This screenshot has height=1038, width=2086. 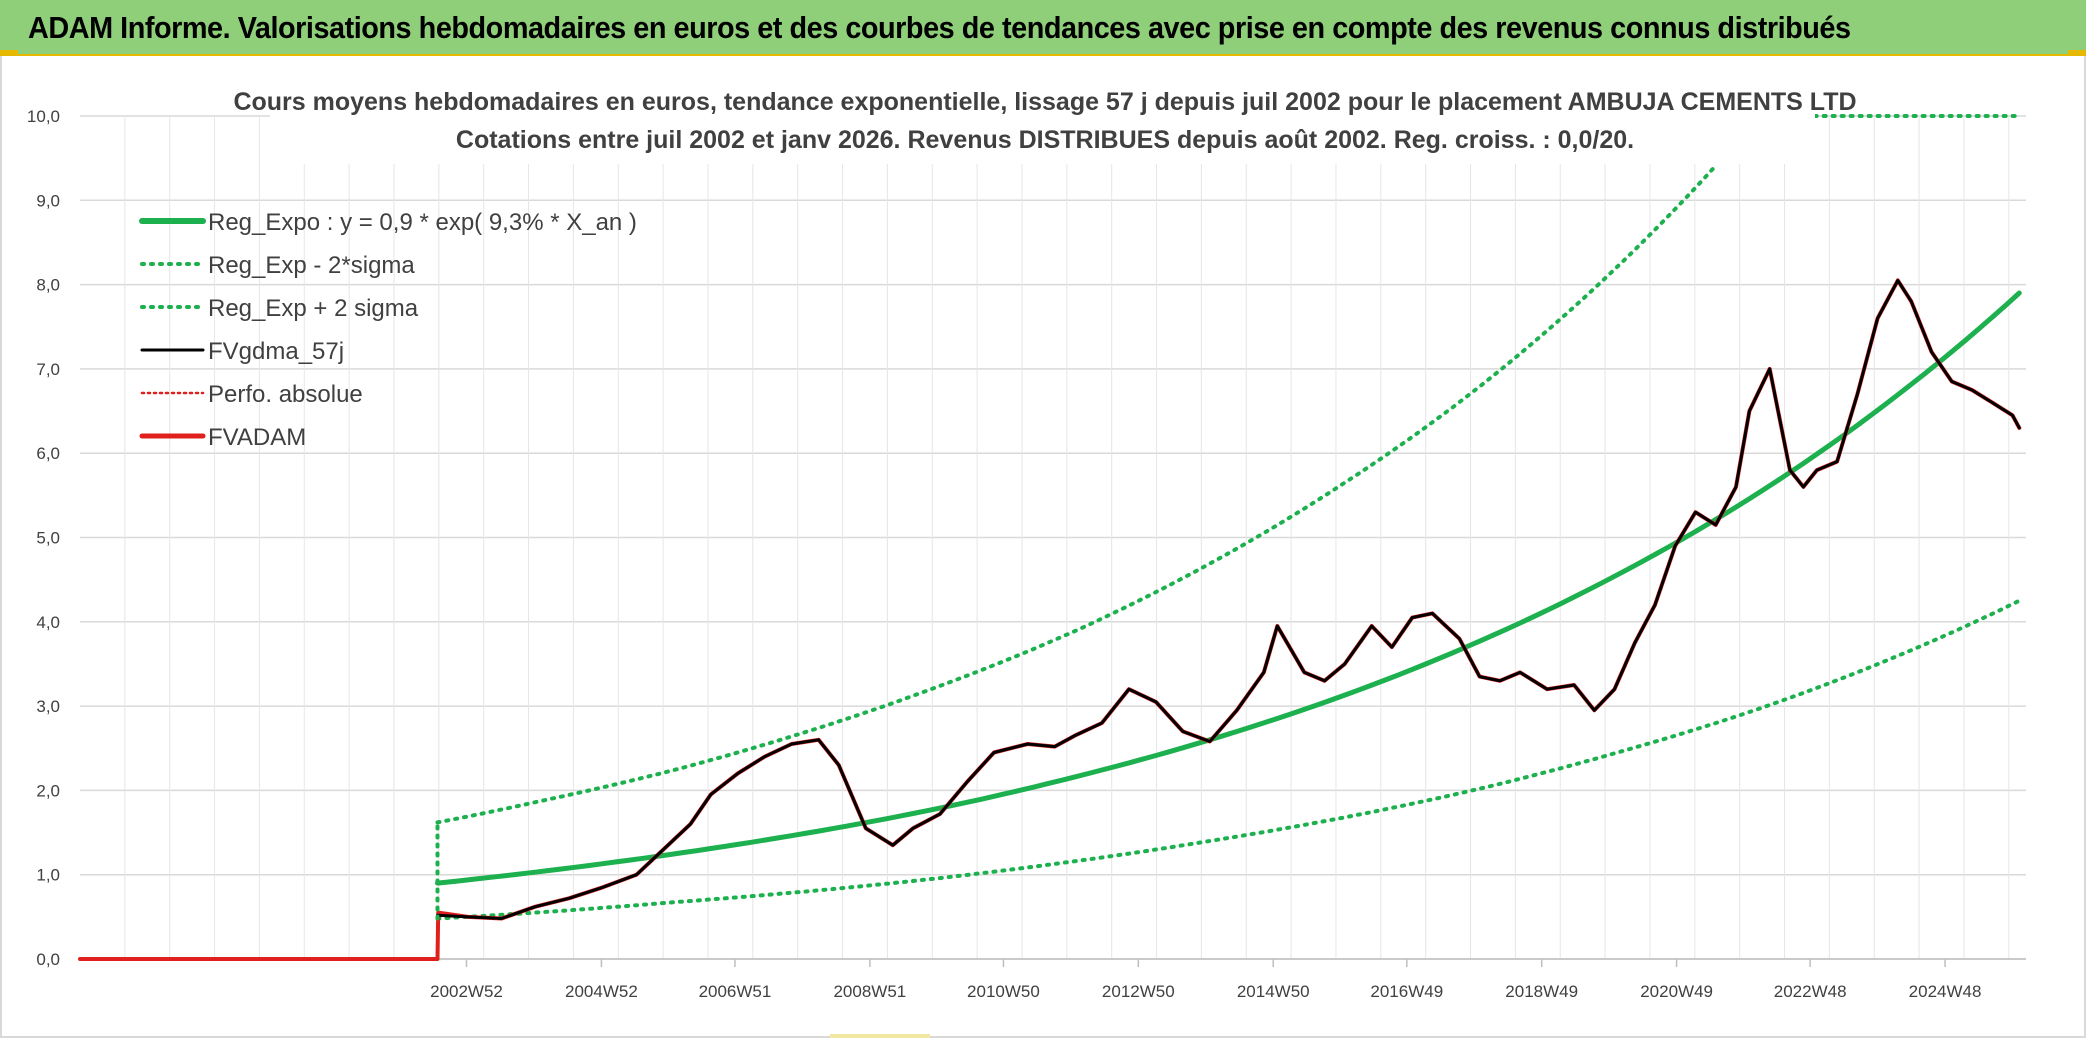 I want to click on legend-label: FVADAM, so click(x=257, y=437).